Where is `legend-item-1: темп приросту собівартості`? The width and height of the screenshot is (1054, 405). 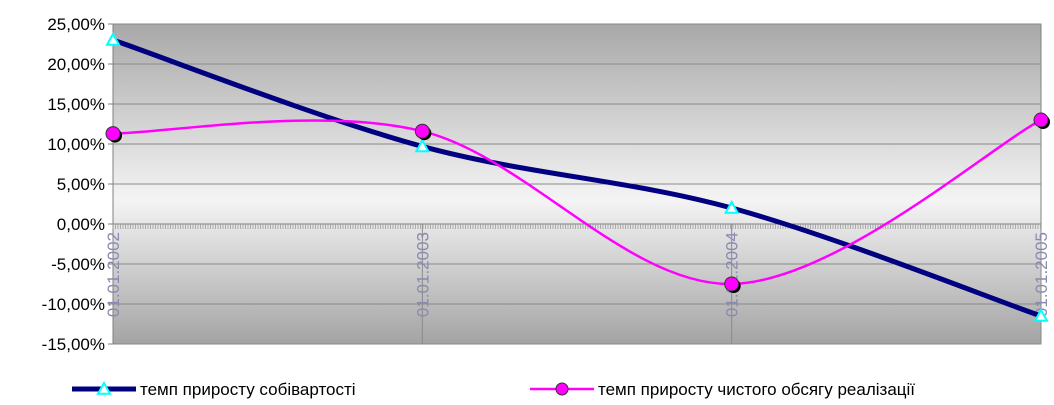 legend-item-1: темп приросту собівартості is located at coordinates (214, 389).